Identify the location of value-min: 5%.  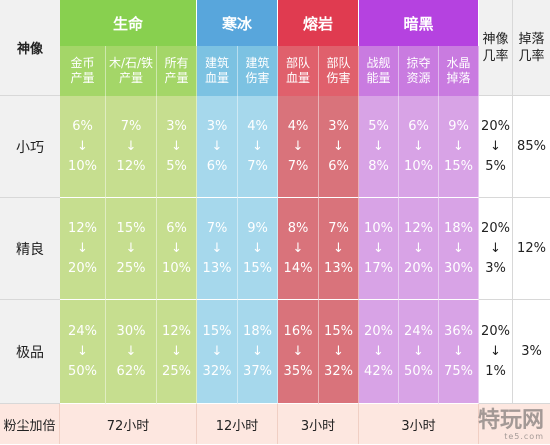
(378, 126).